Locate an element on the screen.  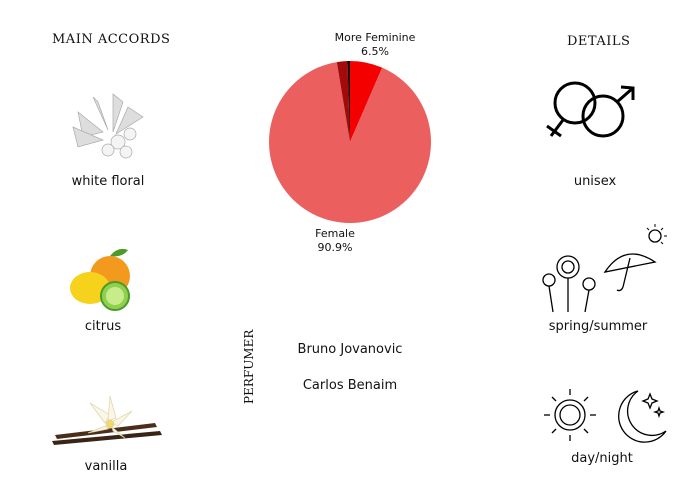
vanilla-flower-icon is located at coordinates (107, 420).